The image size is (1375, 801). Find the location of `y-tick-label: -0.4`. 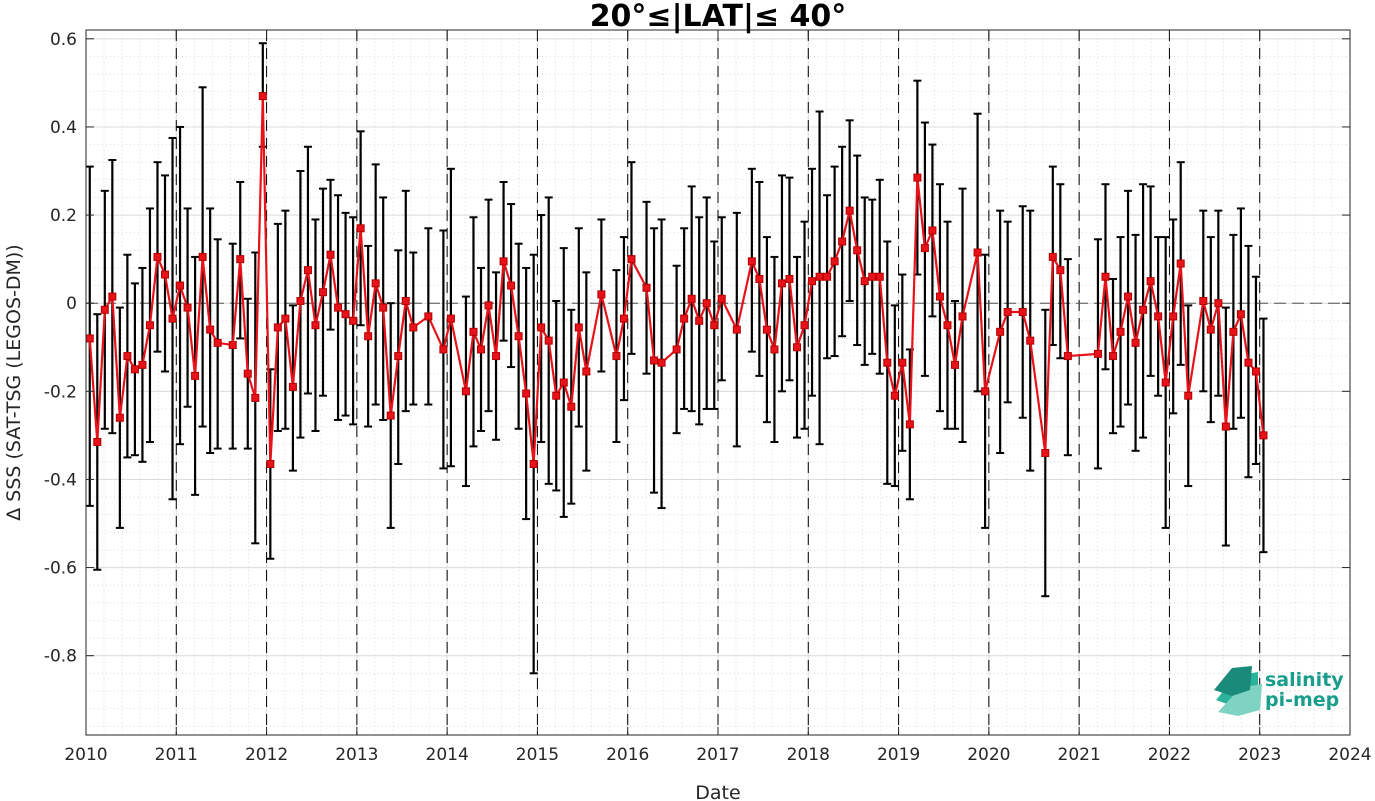

y-tick-label: -0.4 is located at coordinates (60, 480).